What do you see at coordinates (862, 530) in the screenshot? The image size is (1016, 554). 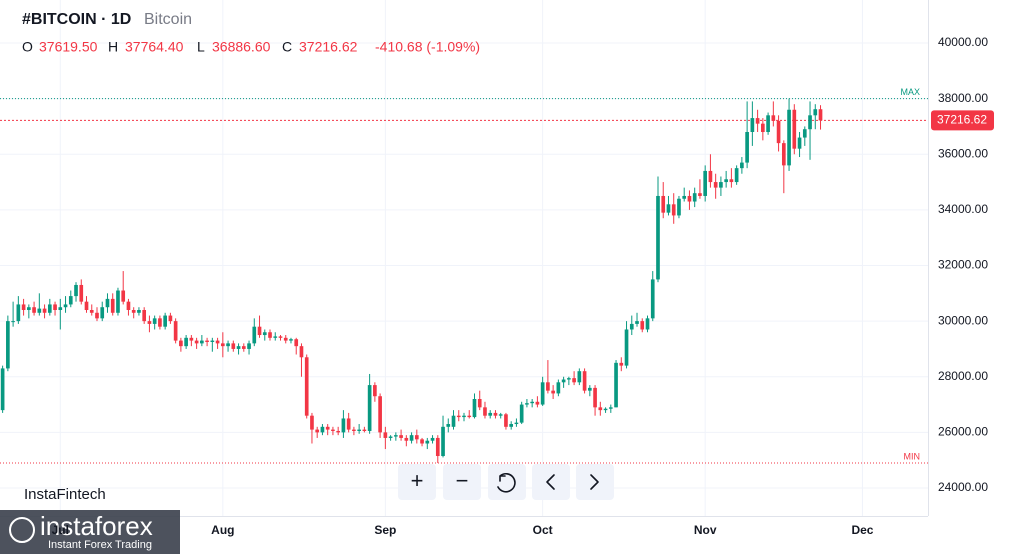 I see `x-tick-label: Dec` at bounding box center [862, 530].